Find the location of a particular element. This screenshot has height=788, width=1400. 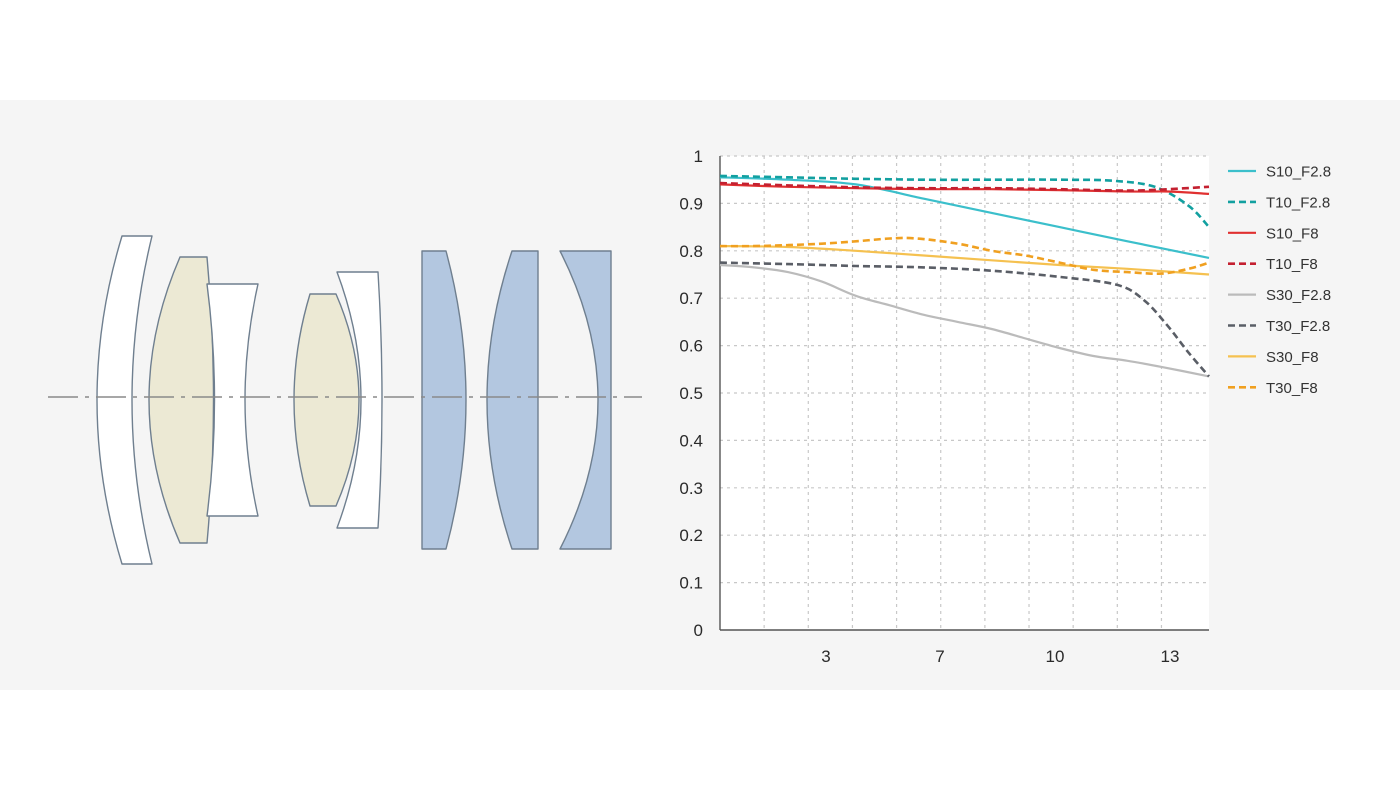

y-tick-label: 1 is located at coordinates (698, 156).